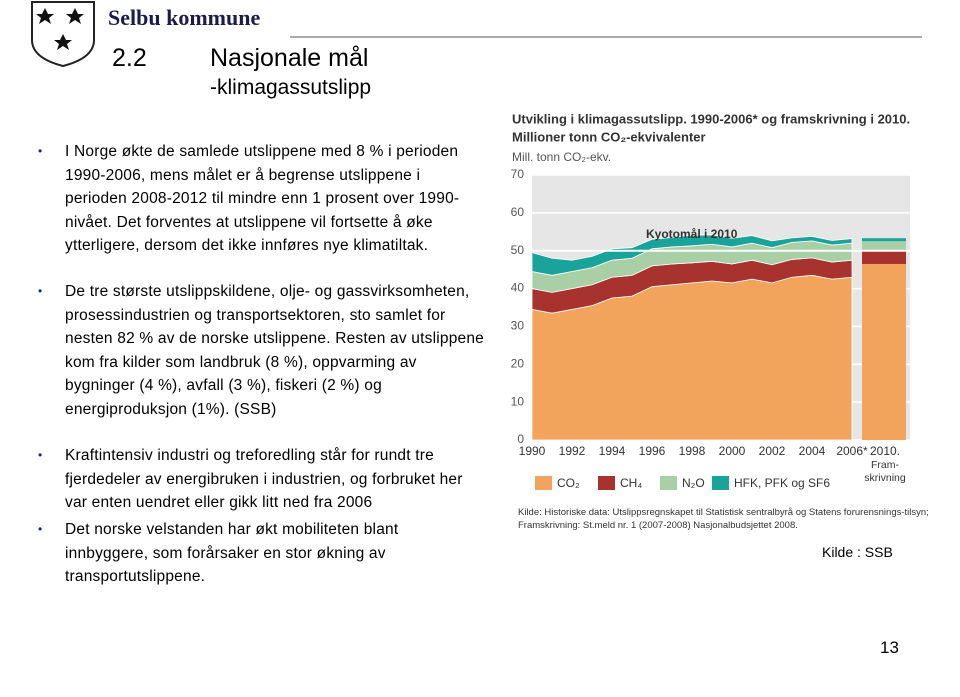 The image size is (960, 697). Describe the element at coordinates (693, 483) in the screenshot. I see `legend-label: N₂O` at that location.